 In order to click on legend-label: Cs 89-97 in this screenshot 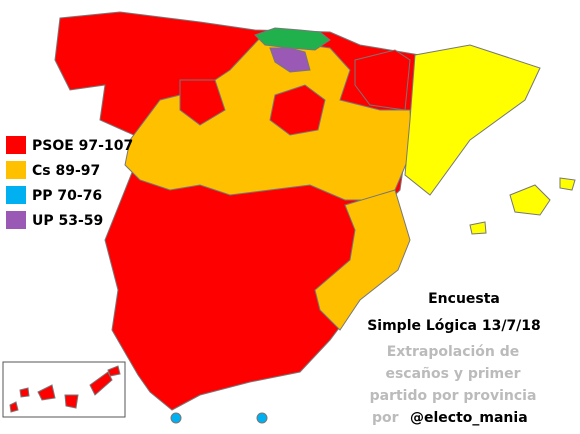, I will do `click(66, 171)`.